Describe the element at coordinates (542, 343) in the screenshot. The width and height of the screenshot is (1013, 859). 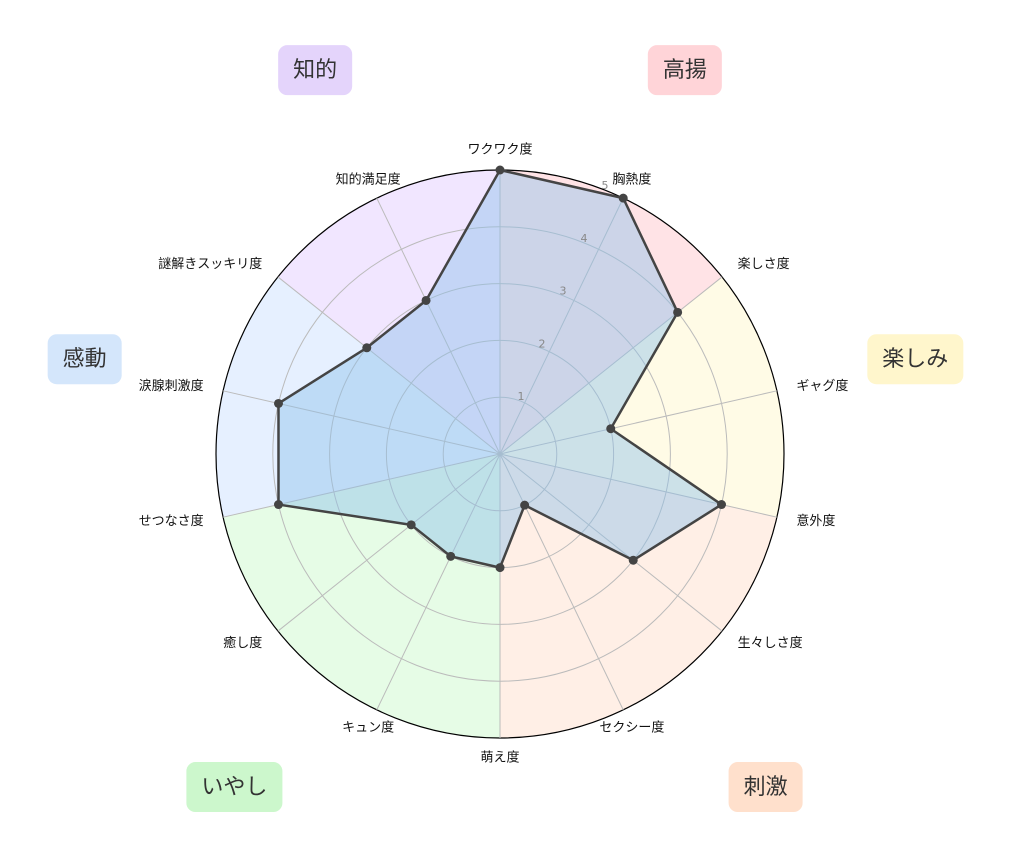
I see `r-tick-label: 2` at that location.